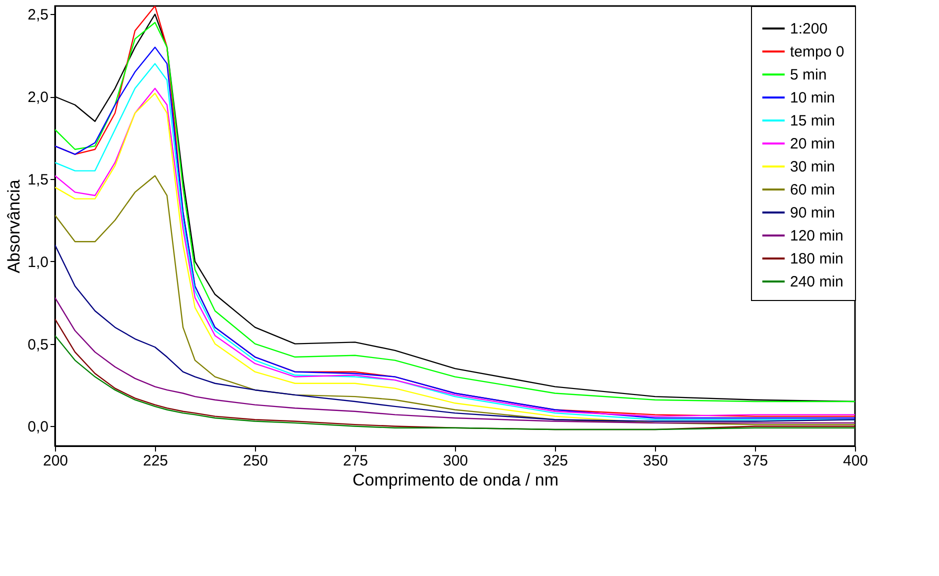 The width and height of the screenshot is (939, 576). What do you see at coordinates (38, 427) in the screenshot?
I see `y-tick-label: 0,0` at bounding box center [38, 427].